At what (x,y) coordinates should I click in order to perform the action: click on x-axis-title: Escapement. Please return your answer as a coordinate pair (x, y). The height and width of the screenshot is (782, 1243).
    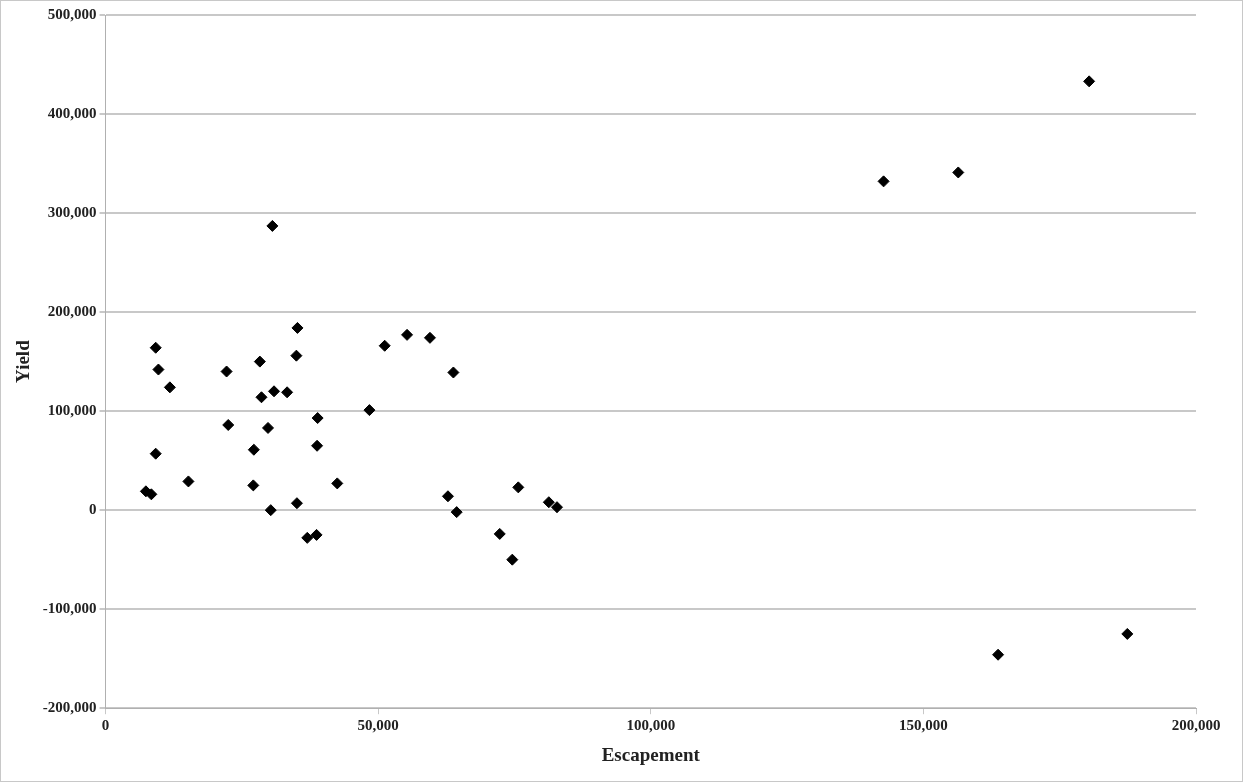
    Looking at the image, I should click on (651, 754).